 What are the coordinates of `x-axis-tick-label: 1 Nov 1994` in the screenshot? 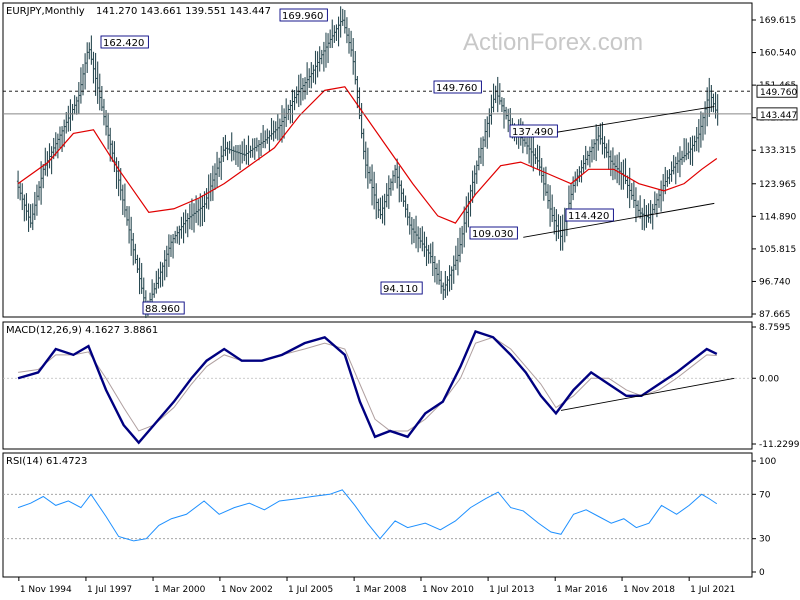 It's located at (46, 590).